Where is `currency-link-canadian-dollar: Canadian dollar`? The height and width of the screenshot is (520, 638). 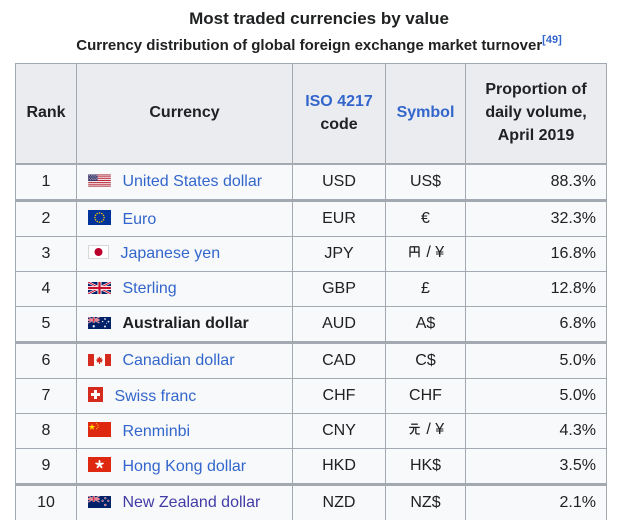
currency-link-canadian-dollar: Canadian dollar is located at coordinates (178, 360).